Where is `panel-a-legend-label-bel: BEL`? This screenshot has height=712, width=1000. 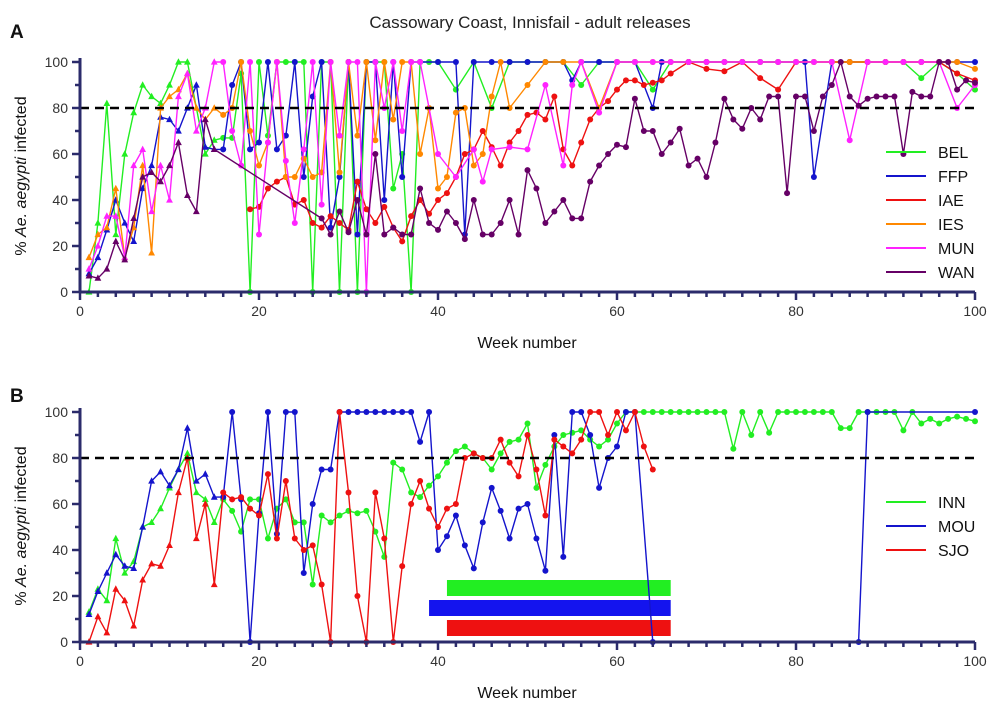
panel-a-legend-label-bel: BEL is located at coordinates (953, 153).